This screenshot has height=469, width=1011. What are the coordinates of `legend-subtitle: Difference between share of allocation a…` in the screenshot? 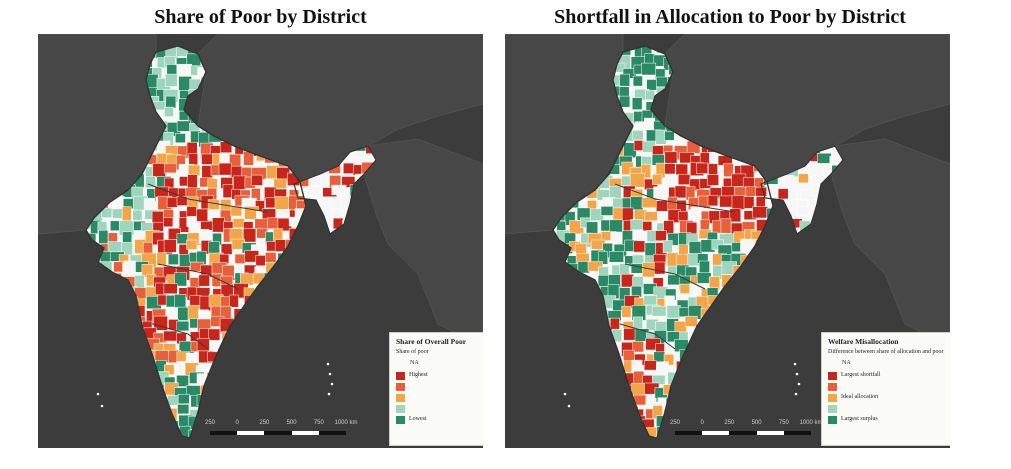 It's located at (886, 352).